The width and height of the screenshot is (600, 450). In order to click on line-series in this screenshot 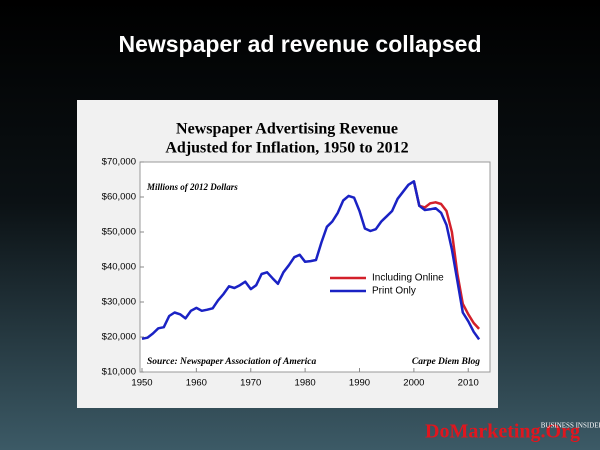, I will do `click(446, 255)`.